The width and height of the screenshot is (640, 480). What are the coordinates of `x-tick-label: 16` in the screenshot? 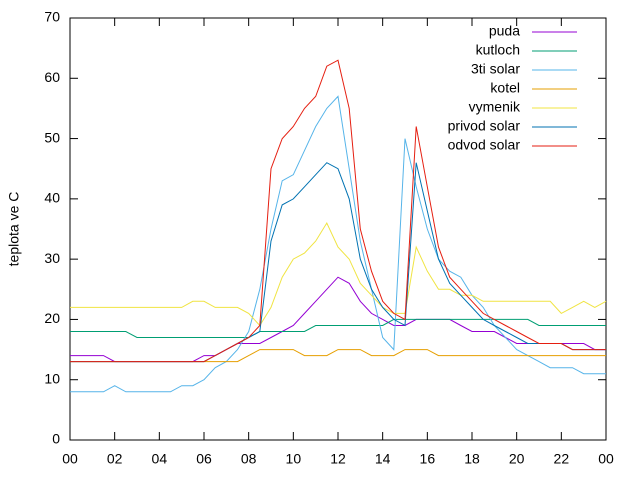 It's located at (428, 459).